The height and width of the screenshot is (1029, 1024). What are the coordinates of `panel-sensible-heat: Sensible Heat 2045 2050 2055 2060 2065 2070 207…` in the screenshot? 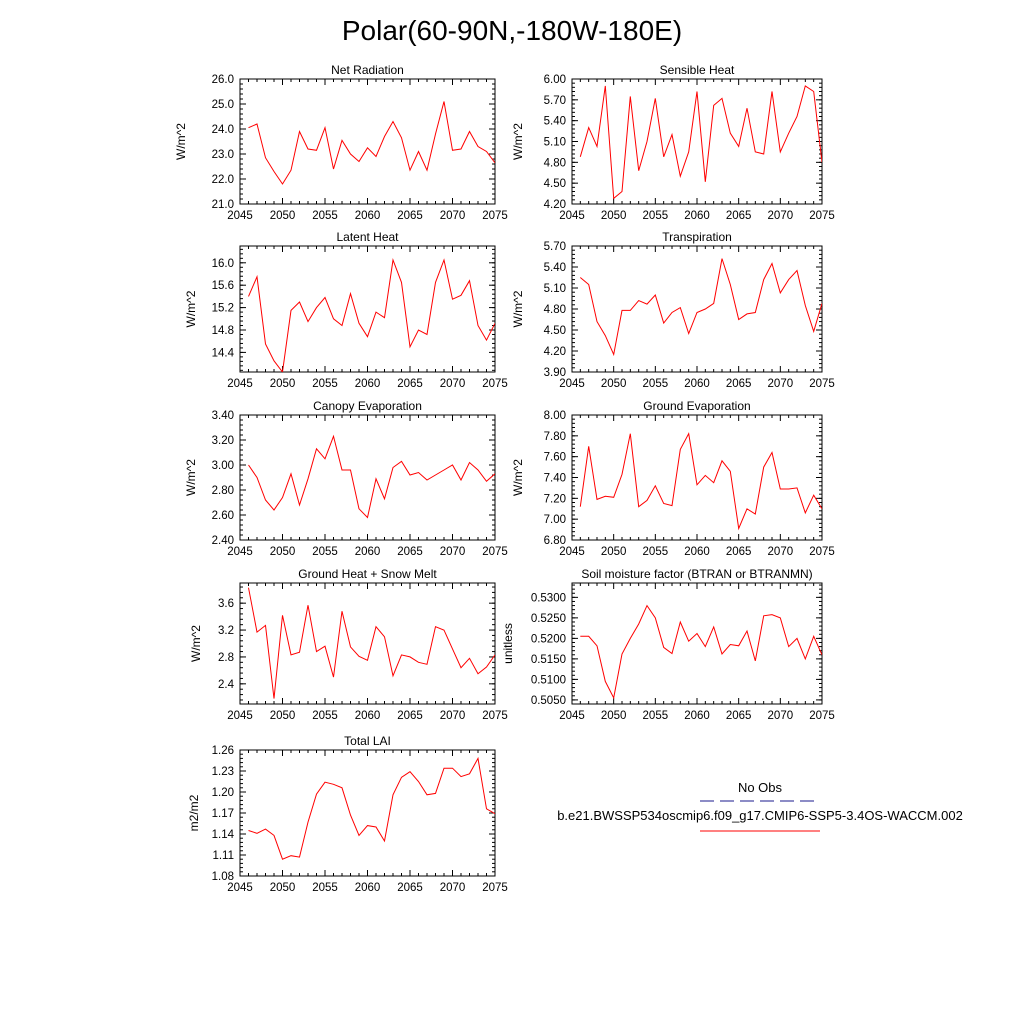 It's located at (673, 142).